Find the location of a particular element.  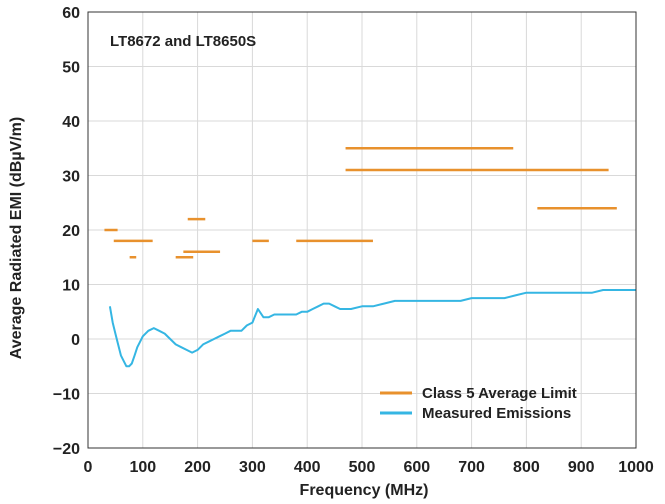

y-tick-label-0: 60 is located at coordinates (71, 13).